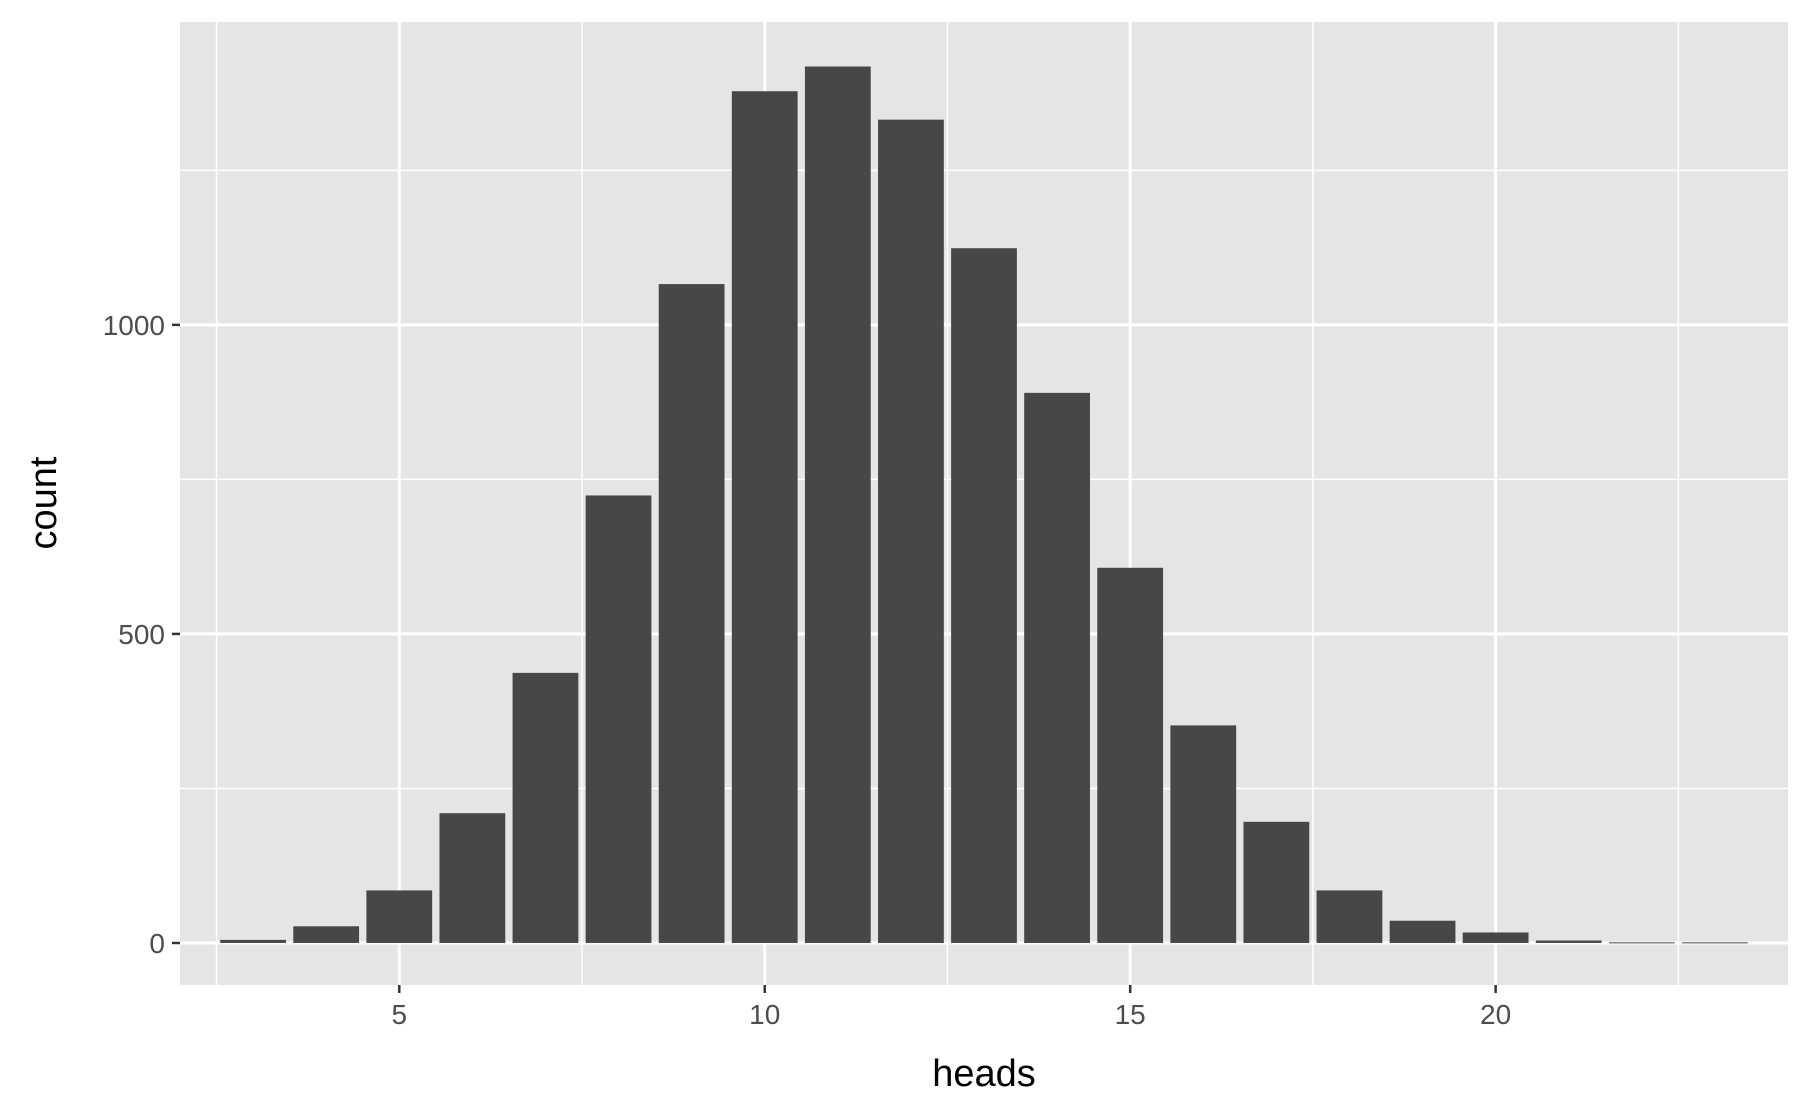 The image size is (1800, 1112). Describe the element at coordinates (764, 1014) in the screenshot. I see `x-tick-label: 10` at that location.